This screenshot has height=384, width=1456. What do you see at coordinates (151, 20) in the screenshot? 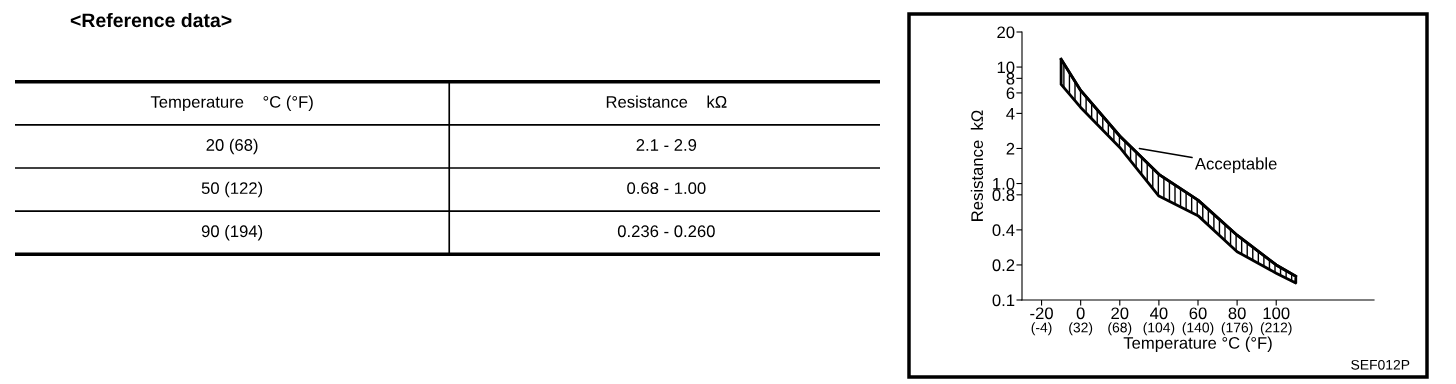
I see `text: <Reference data>` at bounding box center [151, 20].